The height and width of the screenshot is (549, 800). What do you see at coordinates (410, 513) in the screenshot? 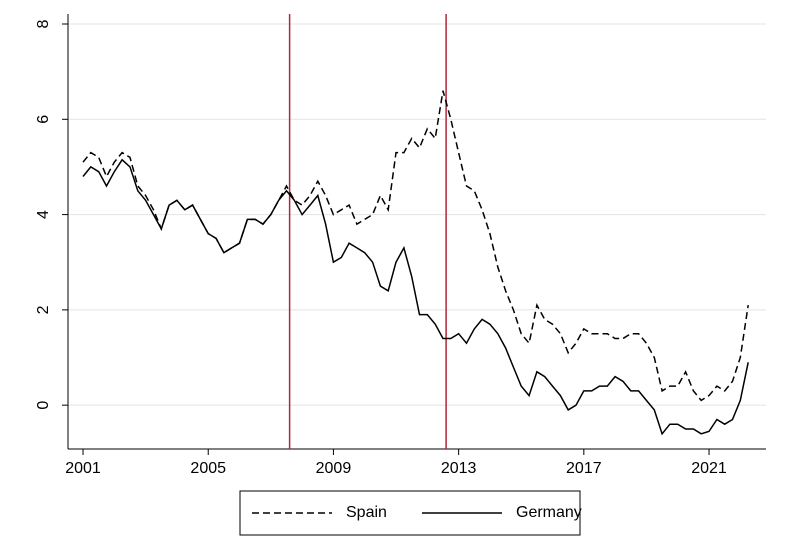
I see `legend: Spain Germany` at bounding box center [410, 513].